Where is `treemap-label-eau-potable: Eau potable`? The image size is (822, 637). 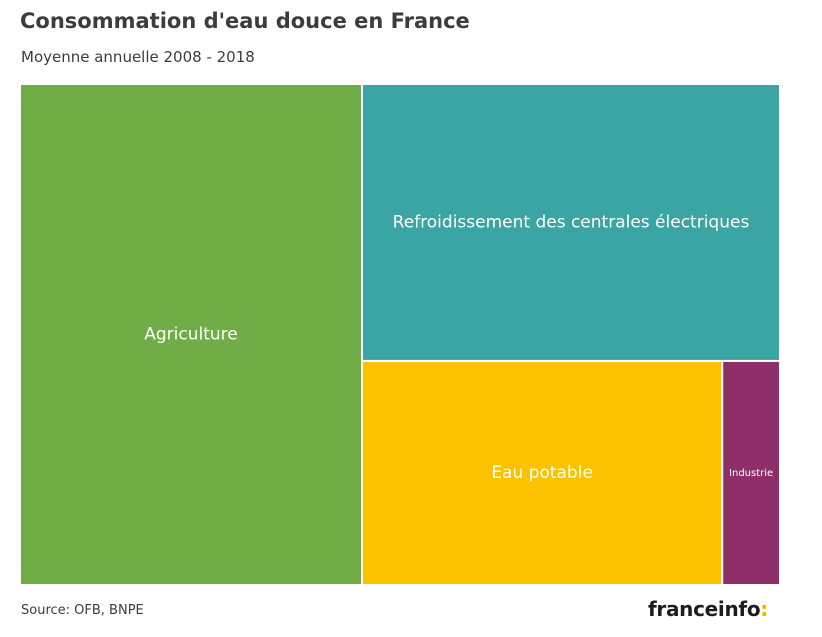 treemap-label-eau-potable: Eau potable is located at coordinates (542, 473).